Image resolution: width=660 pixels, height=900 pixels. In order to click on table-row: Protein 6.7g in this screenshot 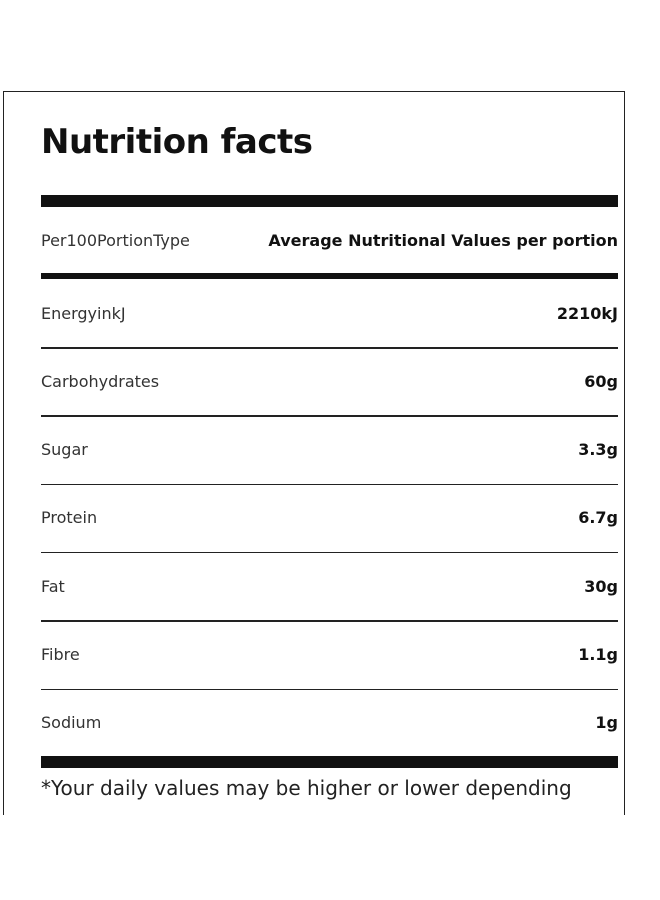, I will do `click(329, 518)`.